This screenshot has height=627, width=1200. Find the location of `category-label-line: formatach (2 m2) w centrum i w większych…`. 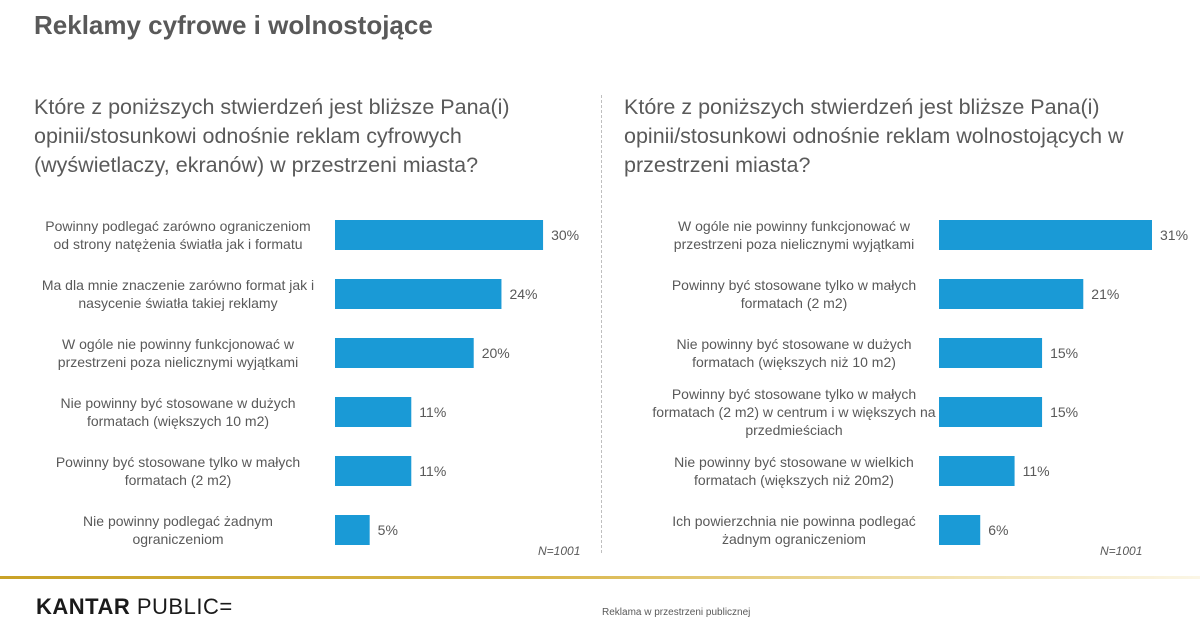

category-label-line: formatach (2 m2) w centrum i w większych… is located at coordinates (793, 412).